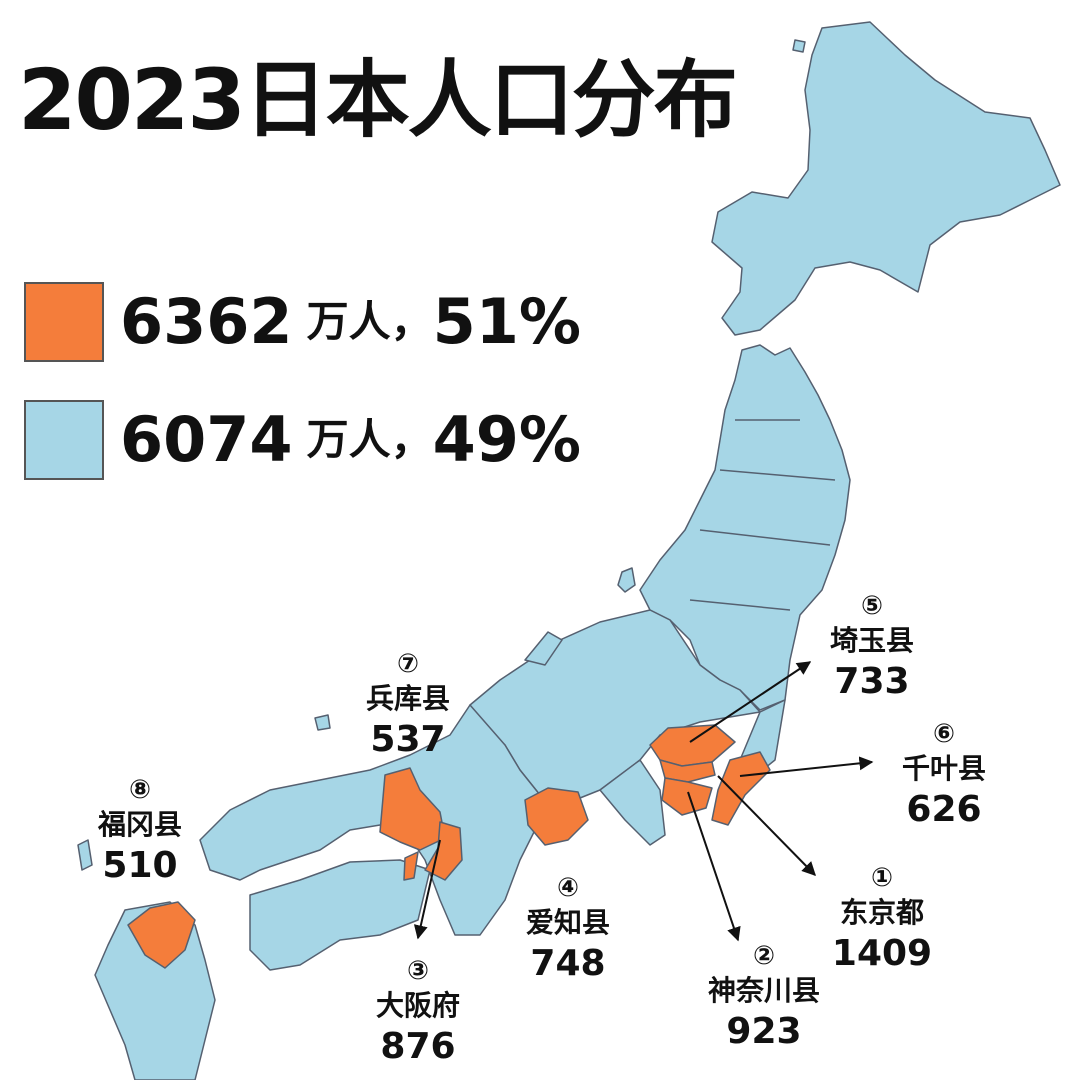 The width and height of the screenshot is (1081, 1080). What do you see at coordinates (764, 956) in the screenshot?
I see `rank-label: ②` at bounding box center [764, 956].